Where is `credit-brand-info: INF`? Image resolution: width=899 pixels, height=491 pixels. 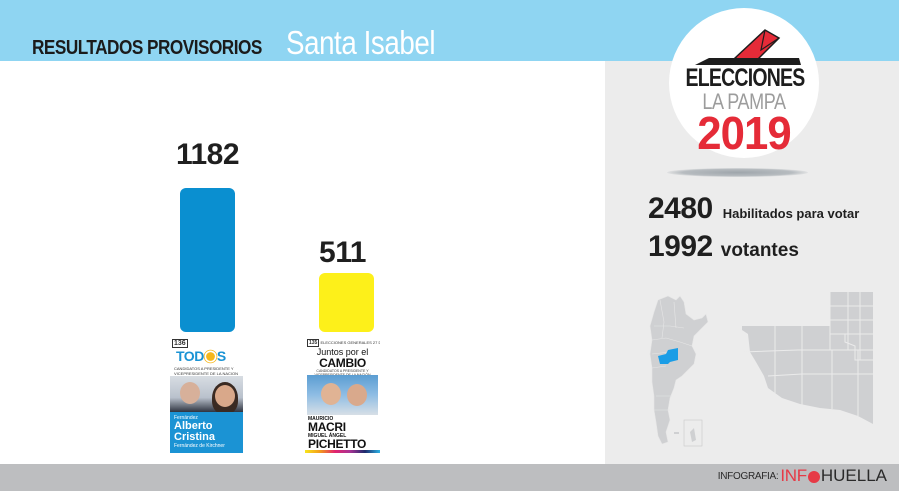
credit-brand-info: INF is located at coordinates (793, 475).